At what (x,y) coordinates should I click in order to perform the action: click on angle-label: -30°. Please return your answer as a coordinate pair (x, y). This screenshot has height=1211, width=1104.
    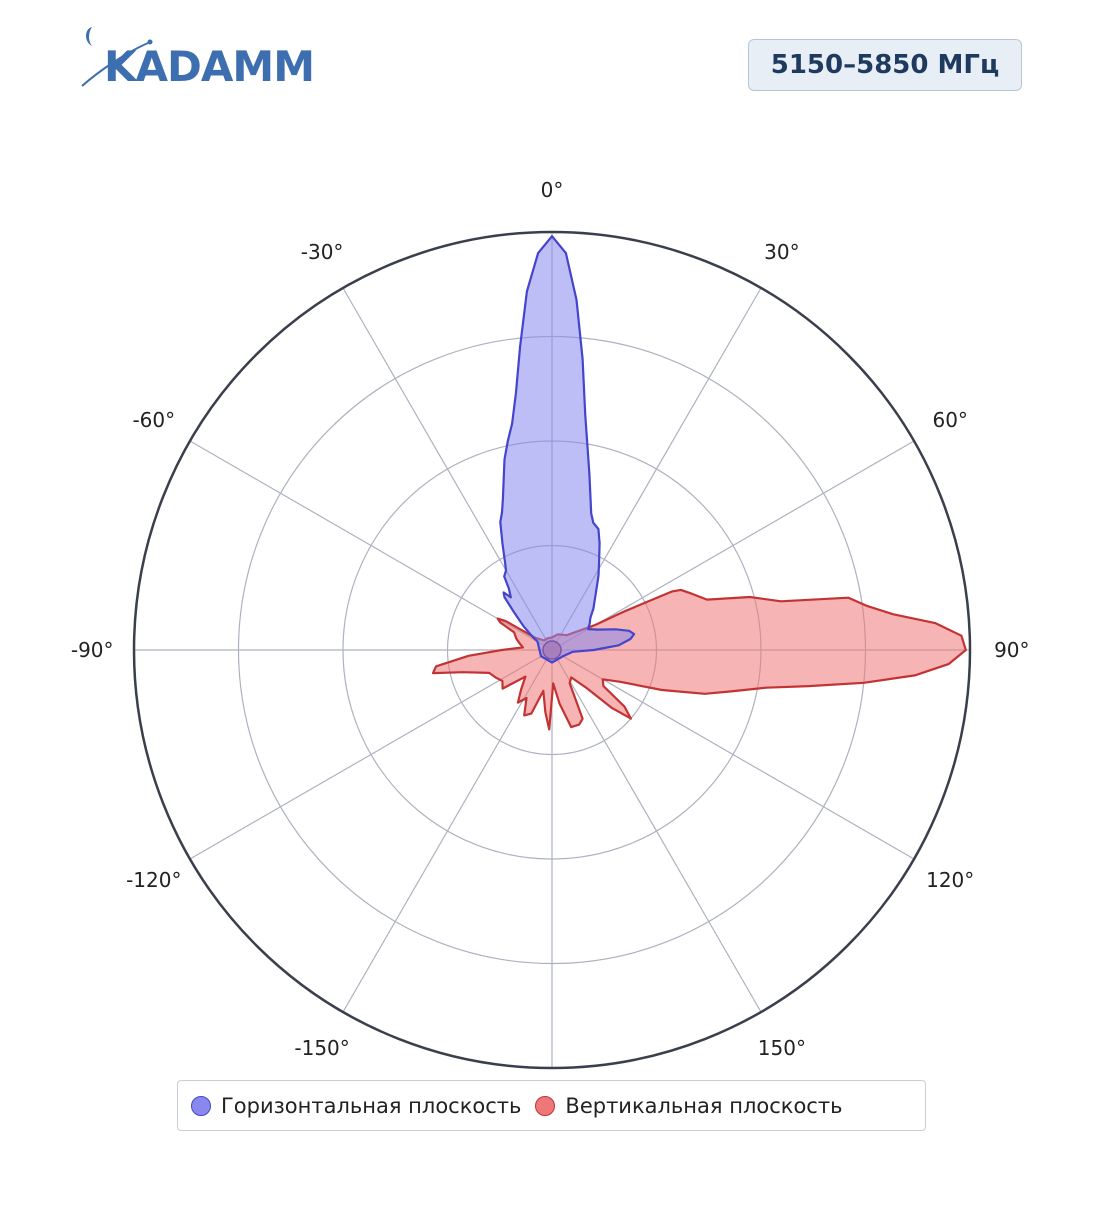
    Looking at the image, I should click on (322, 252).